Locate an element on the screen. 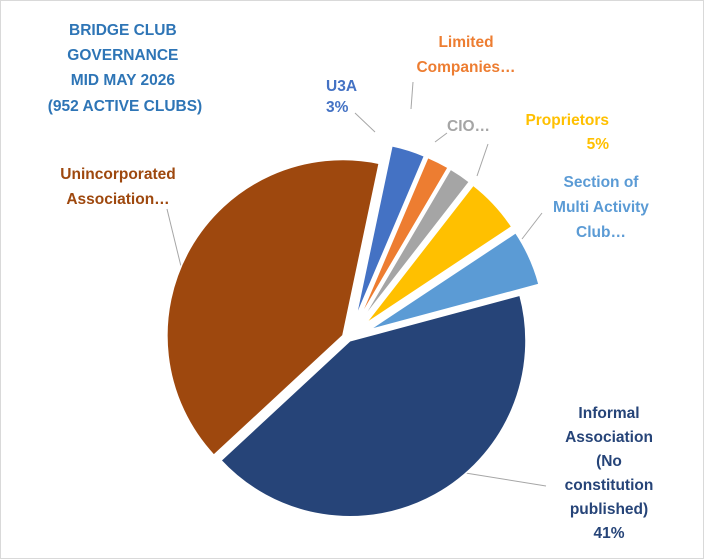 The height and width of the screenshot is (559, 704). pie-slice-u3a is located at coordinates (390, 231).